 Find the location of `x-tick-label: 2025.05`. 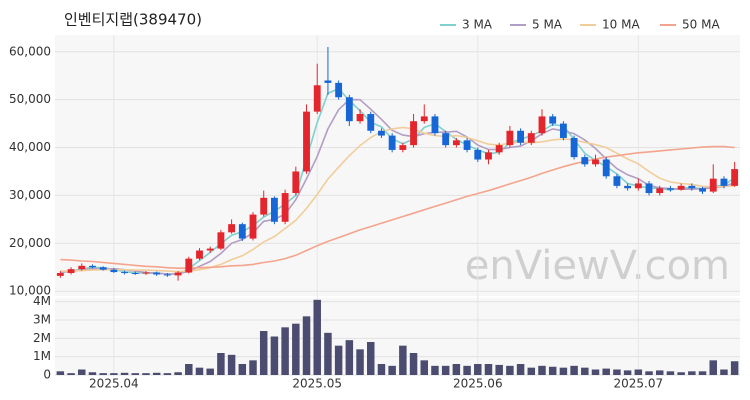

x-tick-label: 2025.05 is located at coordinates (317, 384).